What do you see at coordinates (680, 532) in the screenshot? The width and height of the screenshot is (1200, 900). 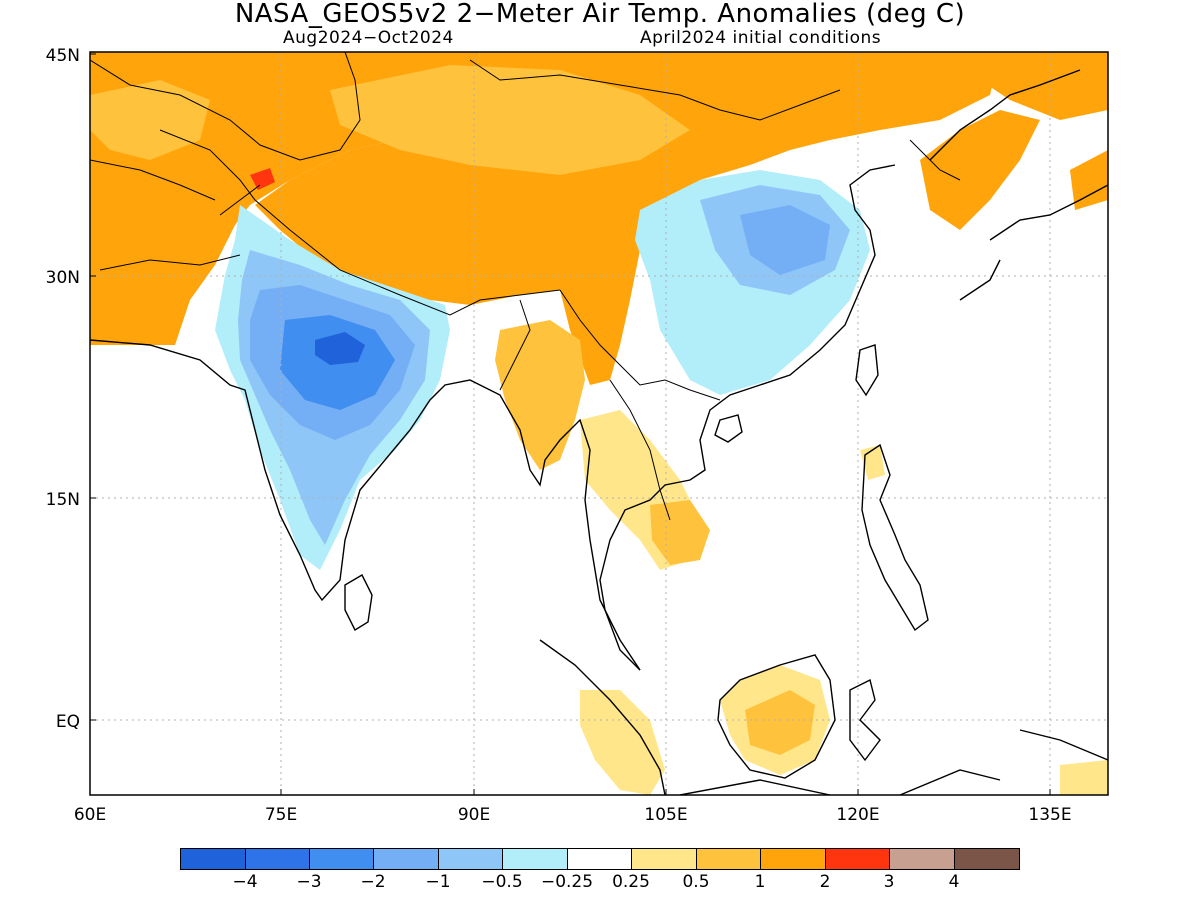 I see `warm-cambodia` at bounding box center [680, 532].